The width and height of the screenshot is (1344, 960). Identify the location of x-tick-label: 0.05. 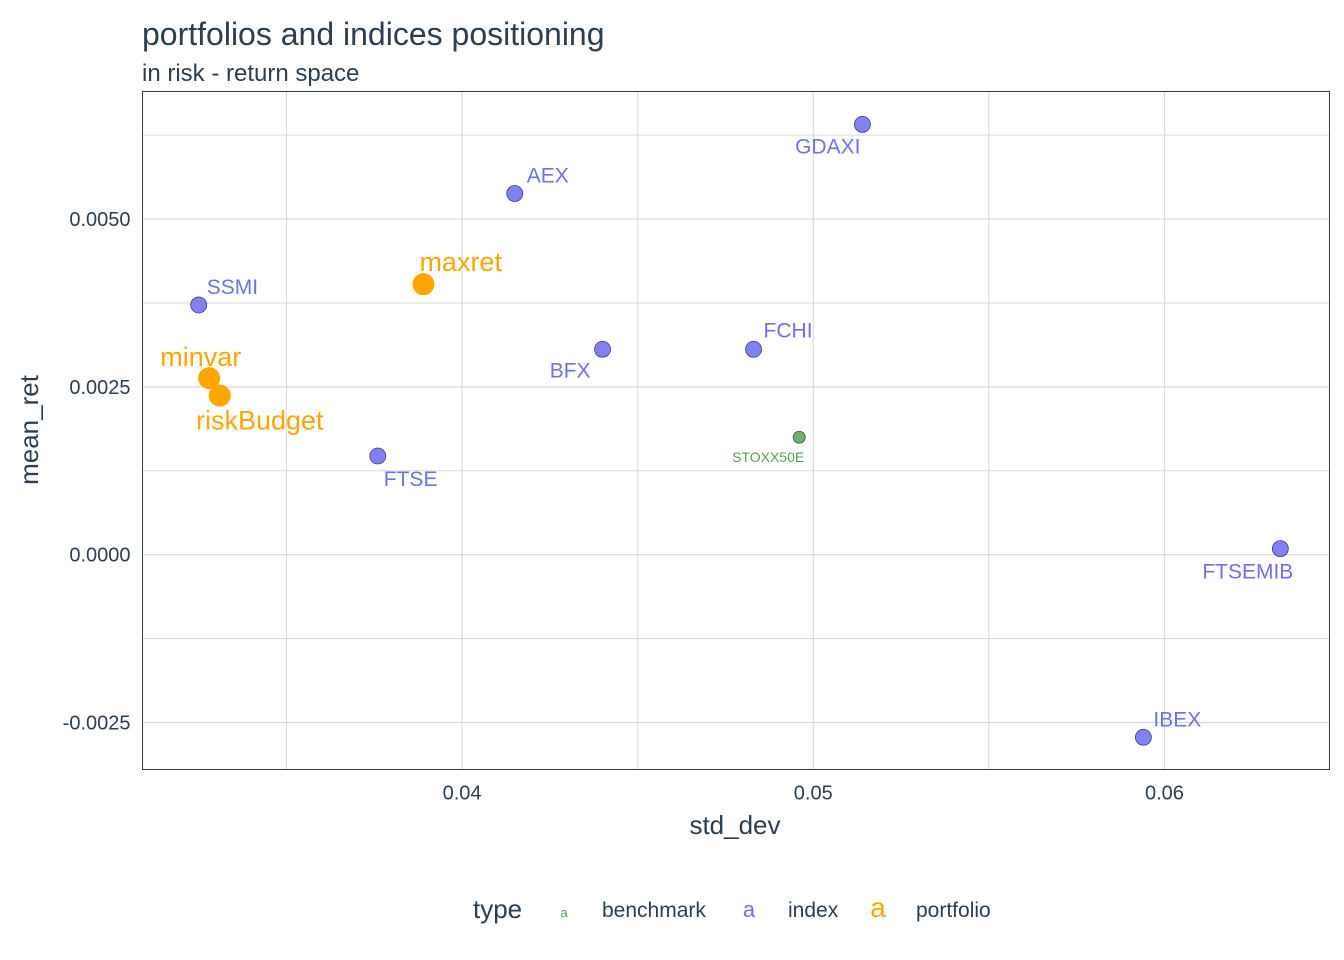
(813, 794).